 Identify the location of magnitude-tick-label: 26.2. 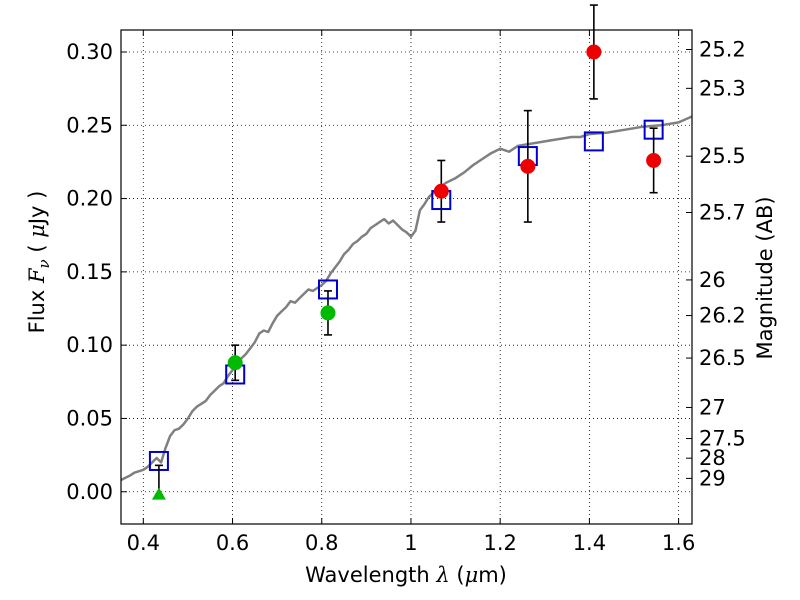
(722, 316).